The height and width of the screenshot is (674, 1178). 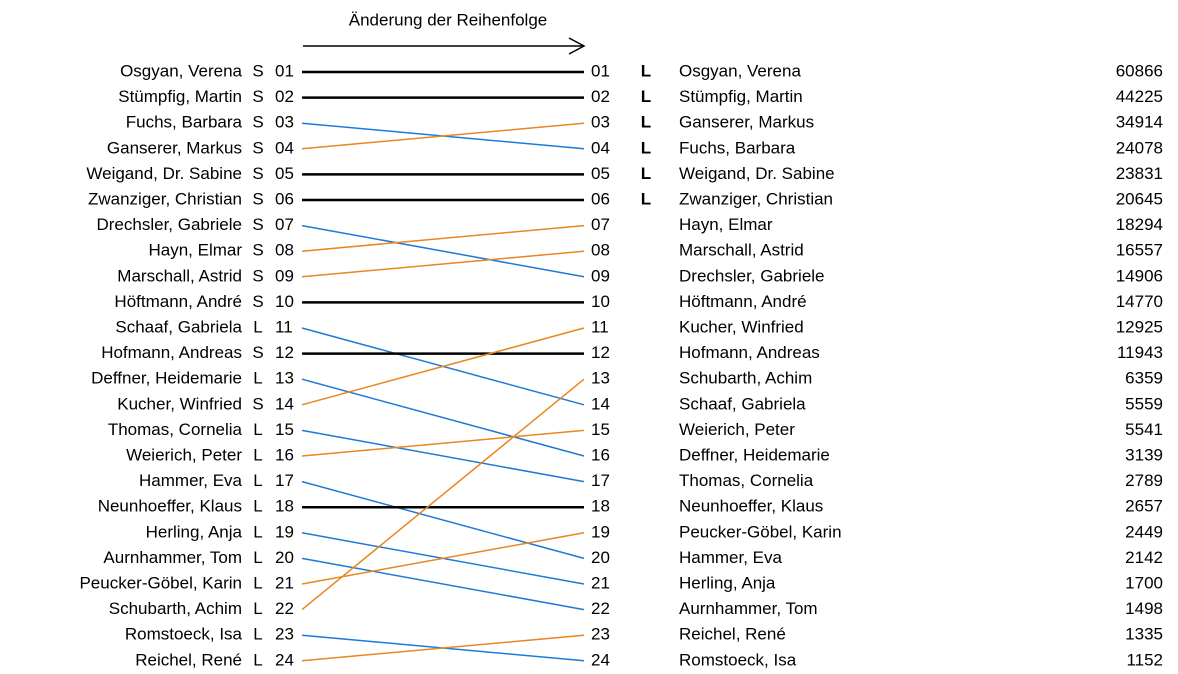 I want to click on left-rank: 07, so click(x=284, y=224).